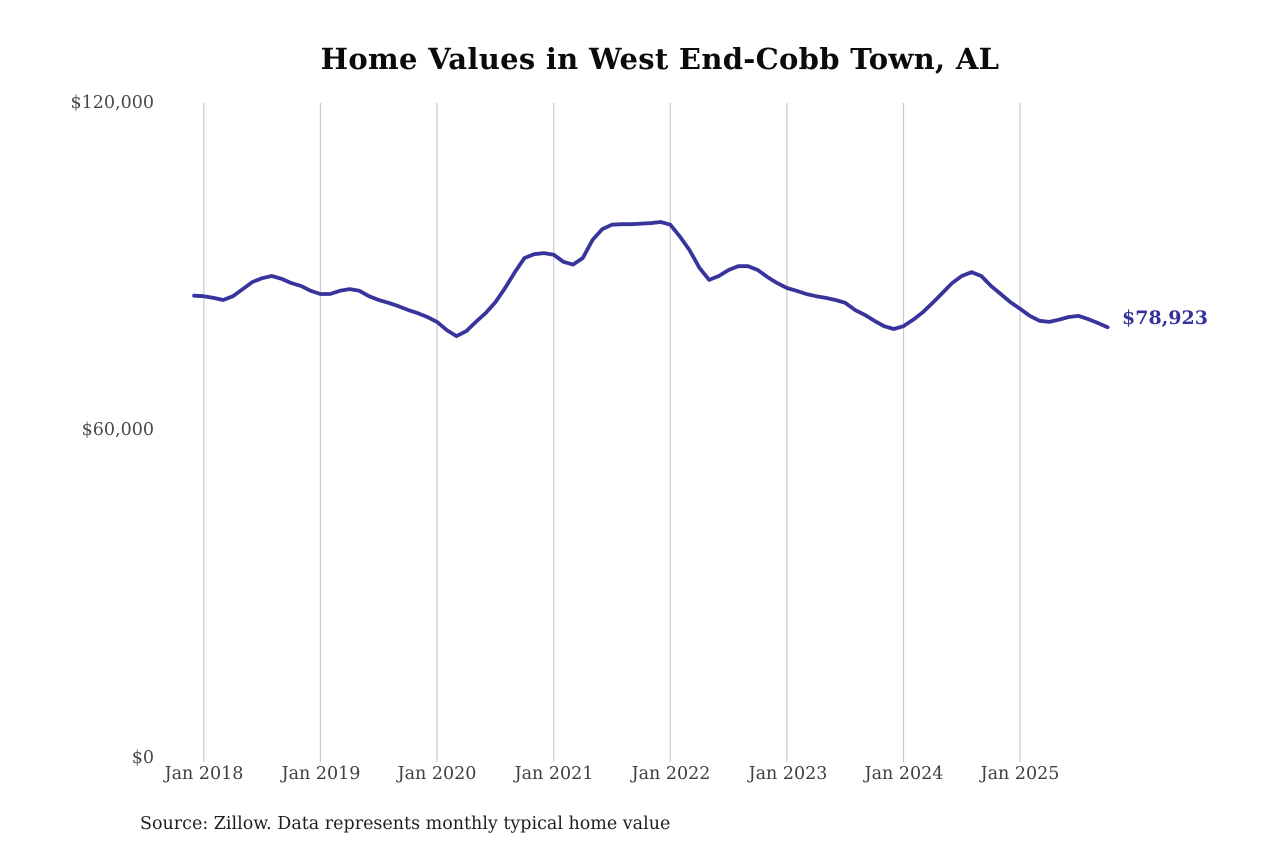  I want to click on y-axis-tick-60000: $60,000, so click(117, 430).